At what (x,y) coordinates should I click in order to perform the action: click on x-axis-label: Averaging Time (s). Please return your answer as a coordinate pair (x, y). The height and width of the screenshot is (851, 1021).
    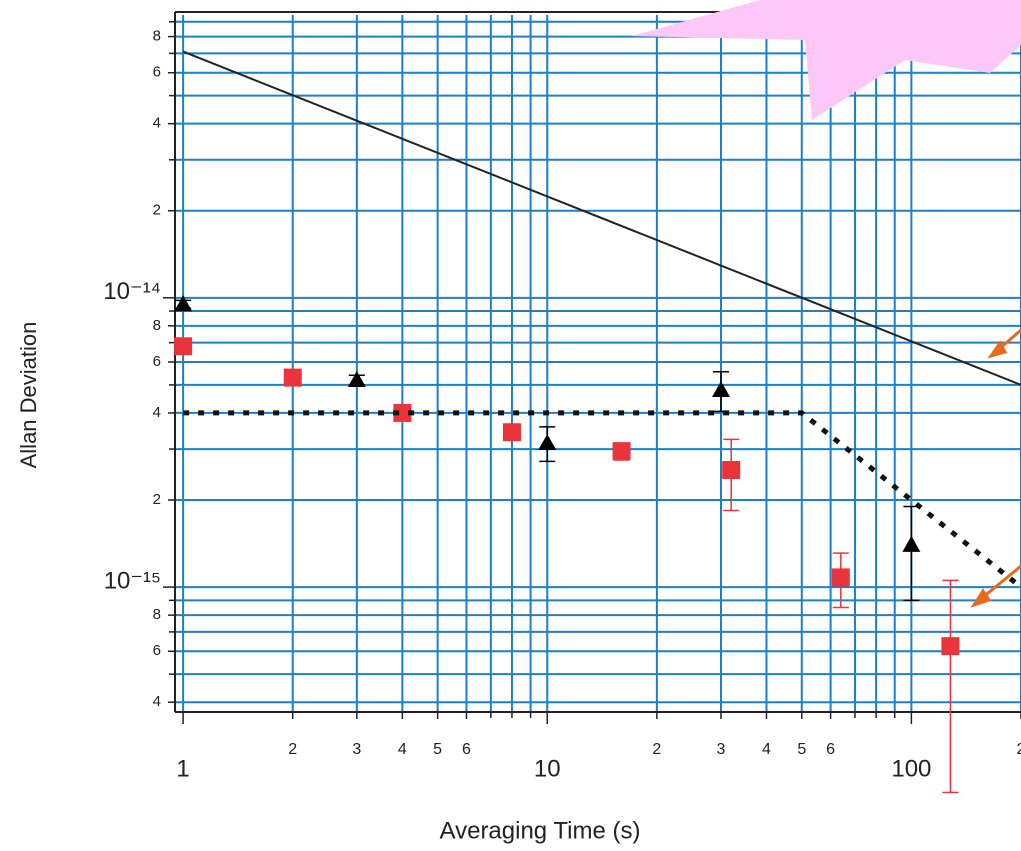
    Looking at the image, I should click on (540, 830).